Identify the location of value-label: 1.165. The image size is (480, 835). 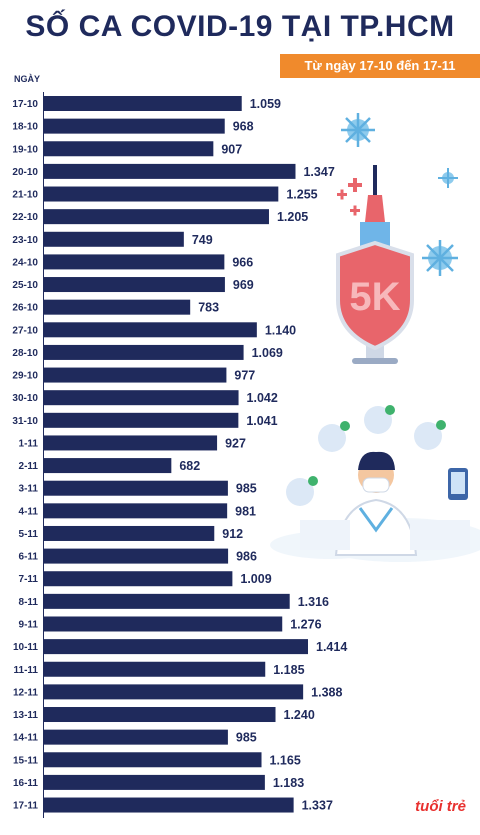
(285, 760).